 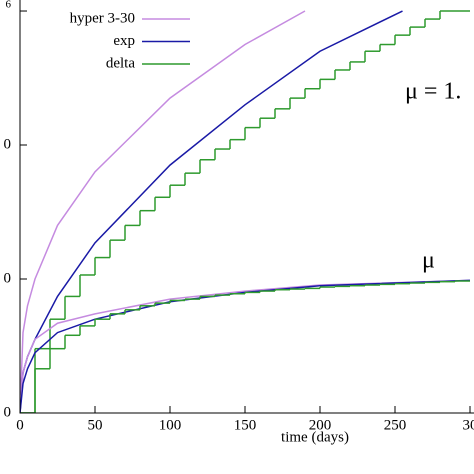 What do you see at coordinates (468, 425) in the screenshot?
I see `x-tick-label: 30` at bounding box center [468, 425].